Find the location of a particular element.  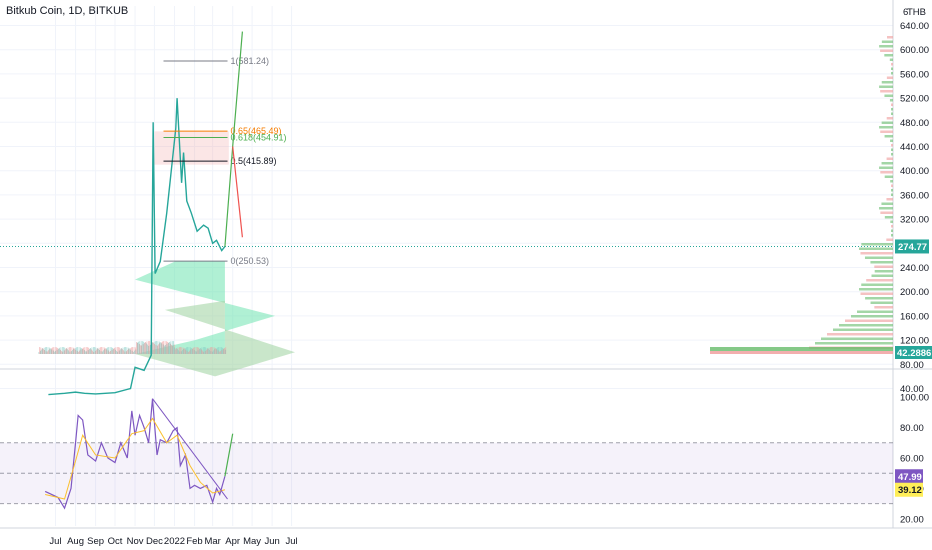

x-tick-label: Feb is located at coordinates (194, 541).